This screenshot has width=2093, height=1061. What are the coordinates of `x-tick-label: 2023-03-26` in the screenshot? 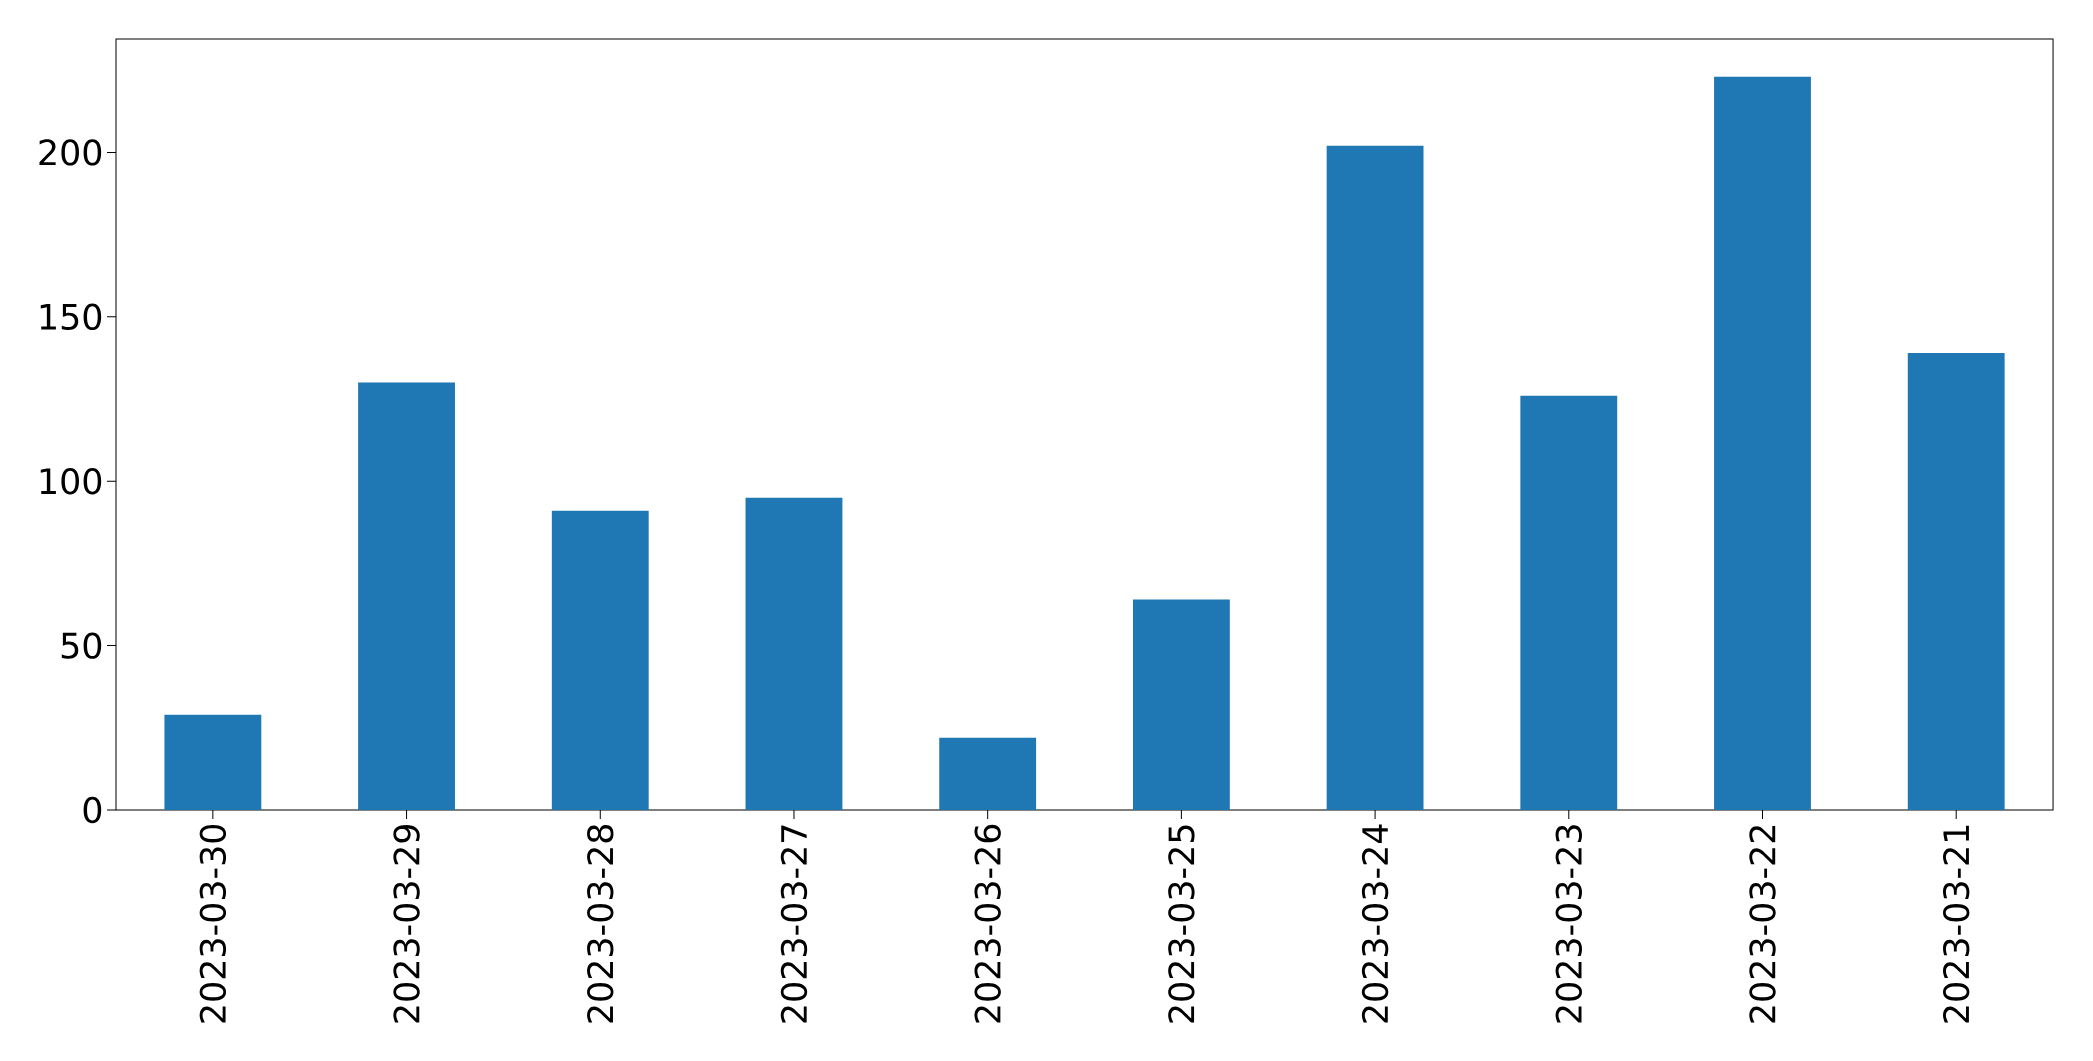 It's located at (987, 923).